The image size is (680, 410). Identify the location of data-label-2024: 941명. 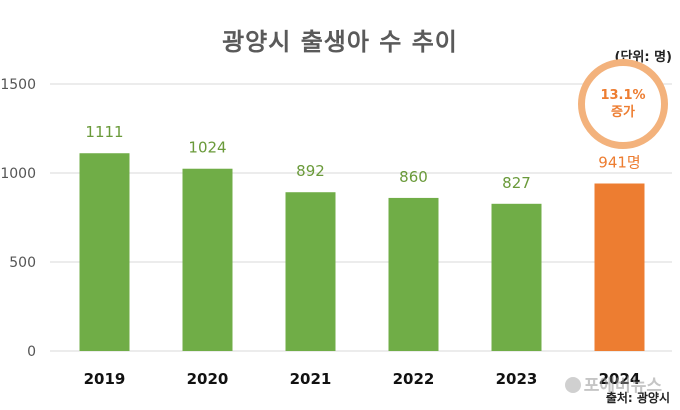
(619, 163).